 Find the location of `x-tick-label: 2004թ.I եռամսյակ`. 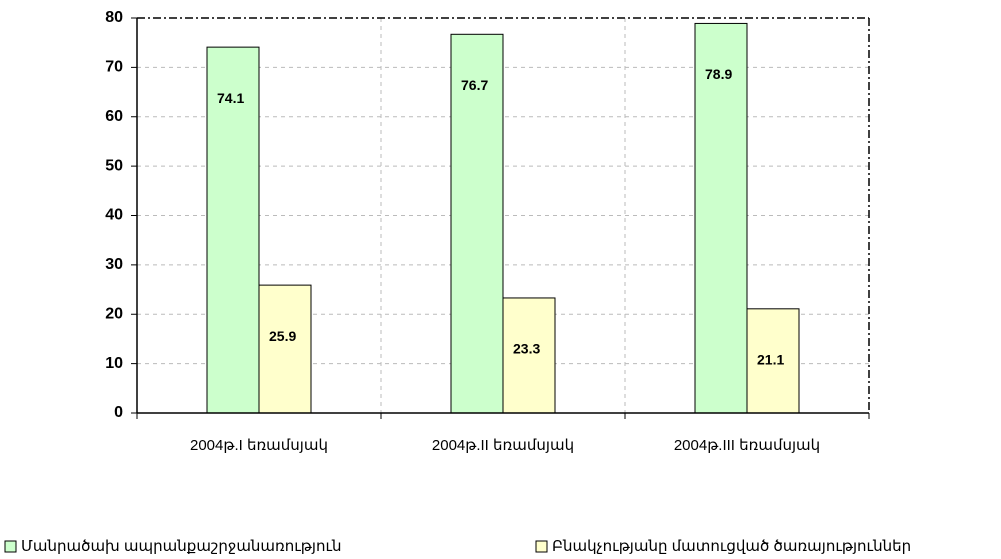

x-tick-label: 2004թ.I եռամսյակ is located at coordinates (259, 445).